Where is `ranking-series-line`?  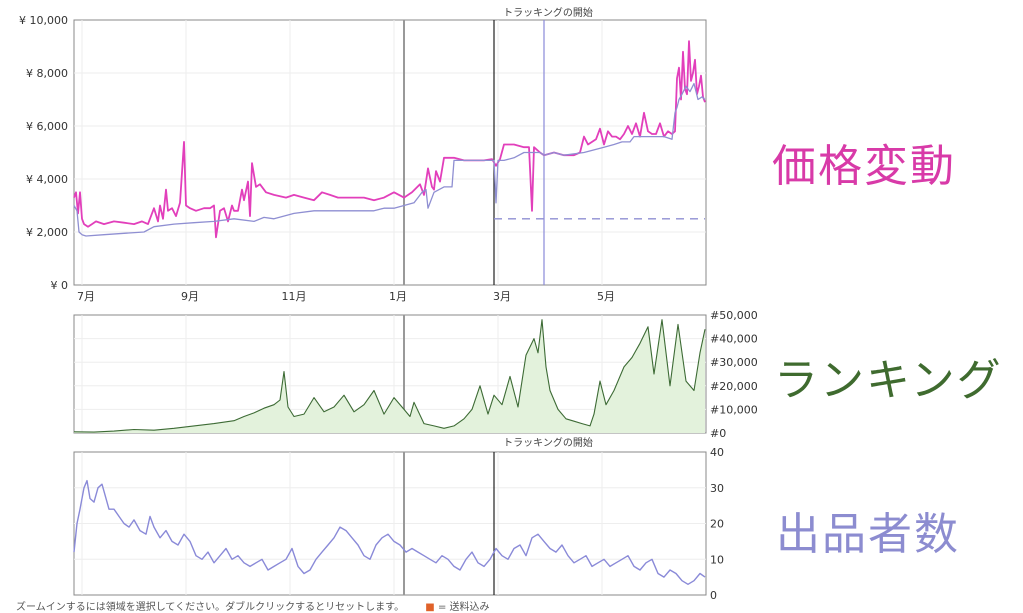 ranking-series-line is located at coordinates (389, 376).